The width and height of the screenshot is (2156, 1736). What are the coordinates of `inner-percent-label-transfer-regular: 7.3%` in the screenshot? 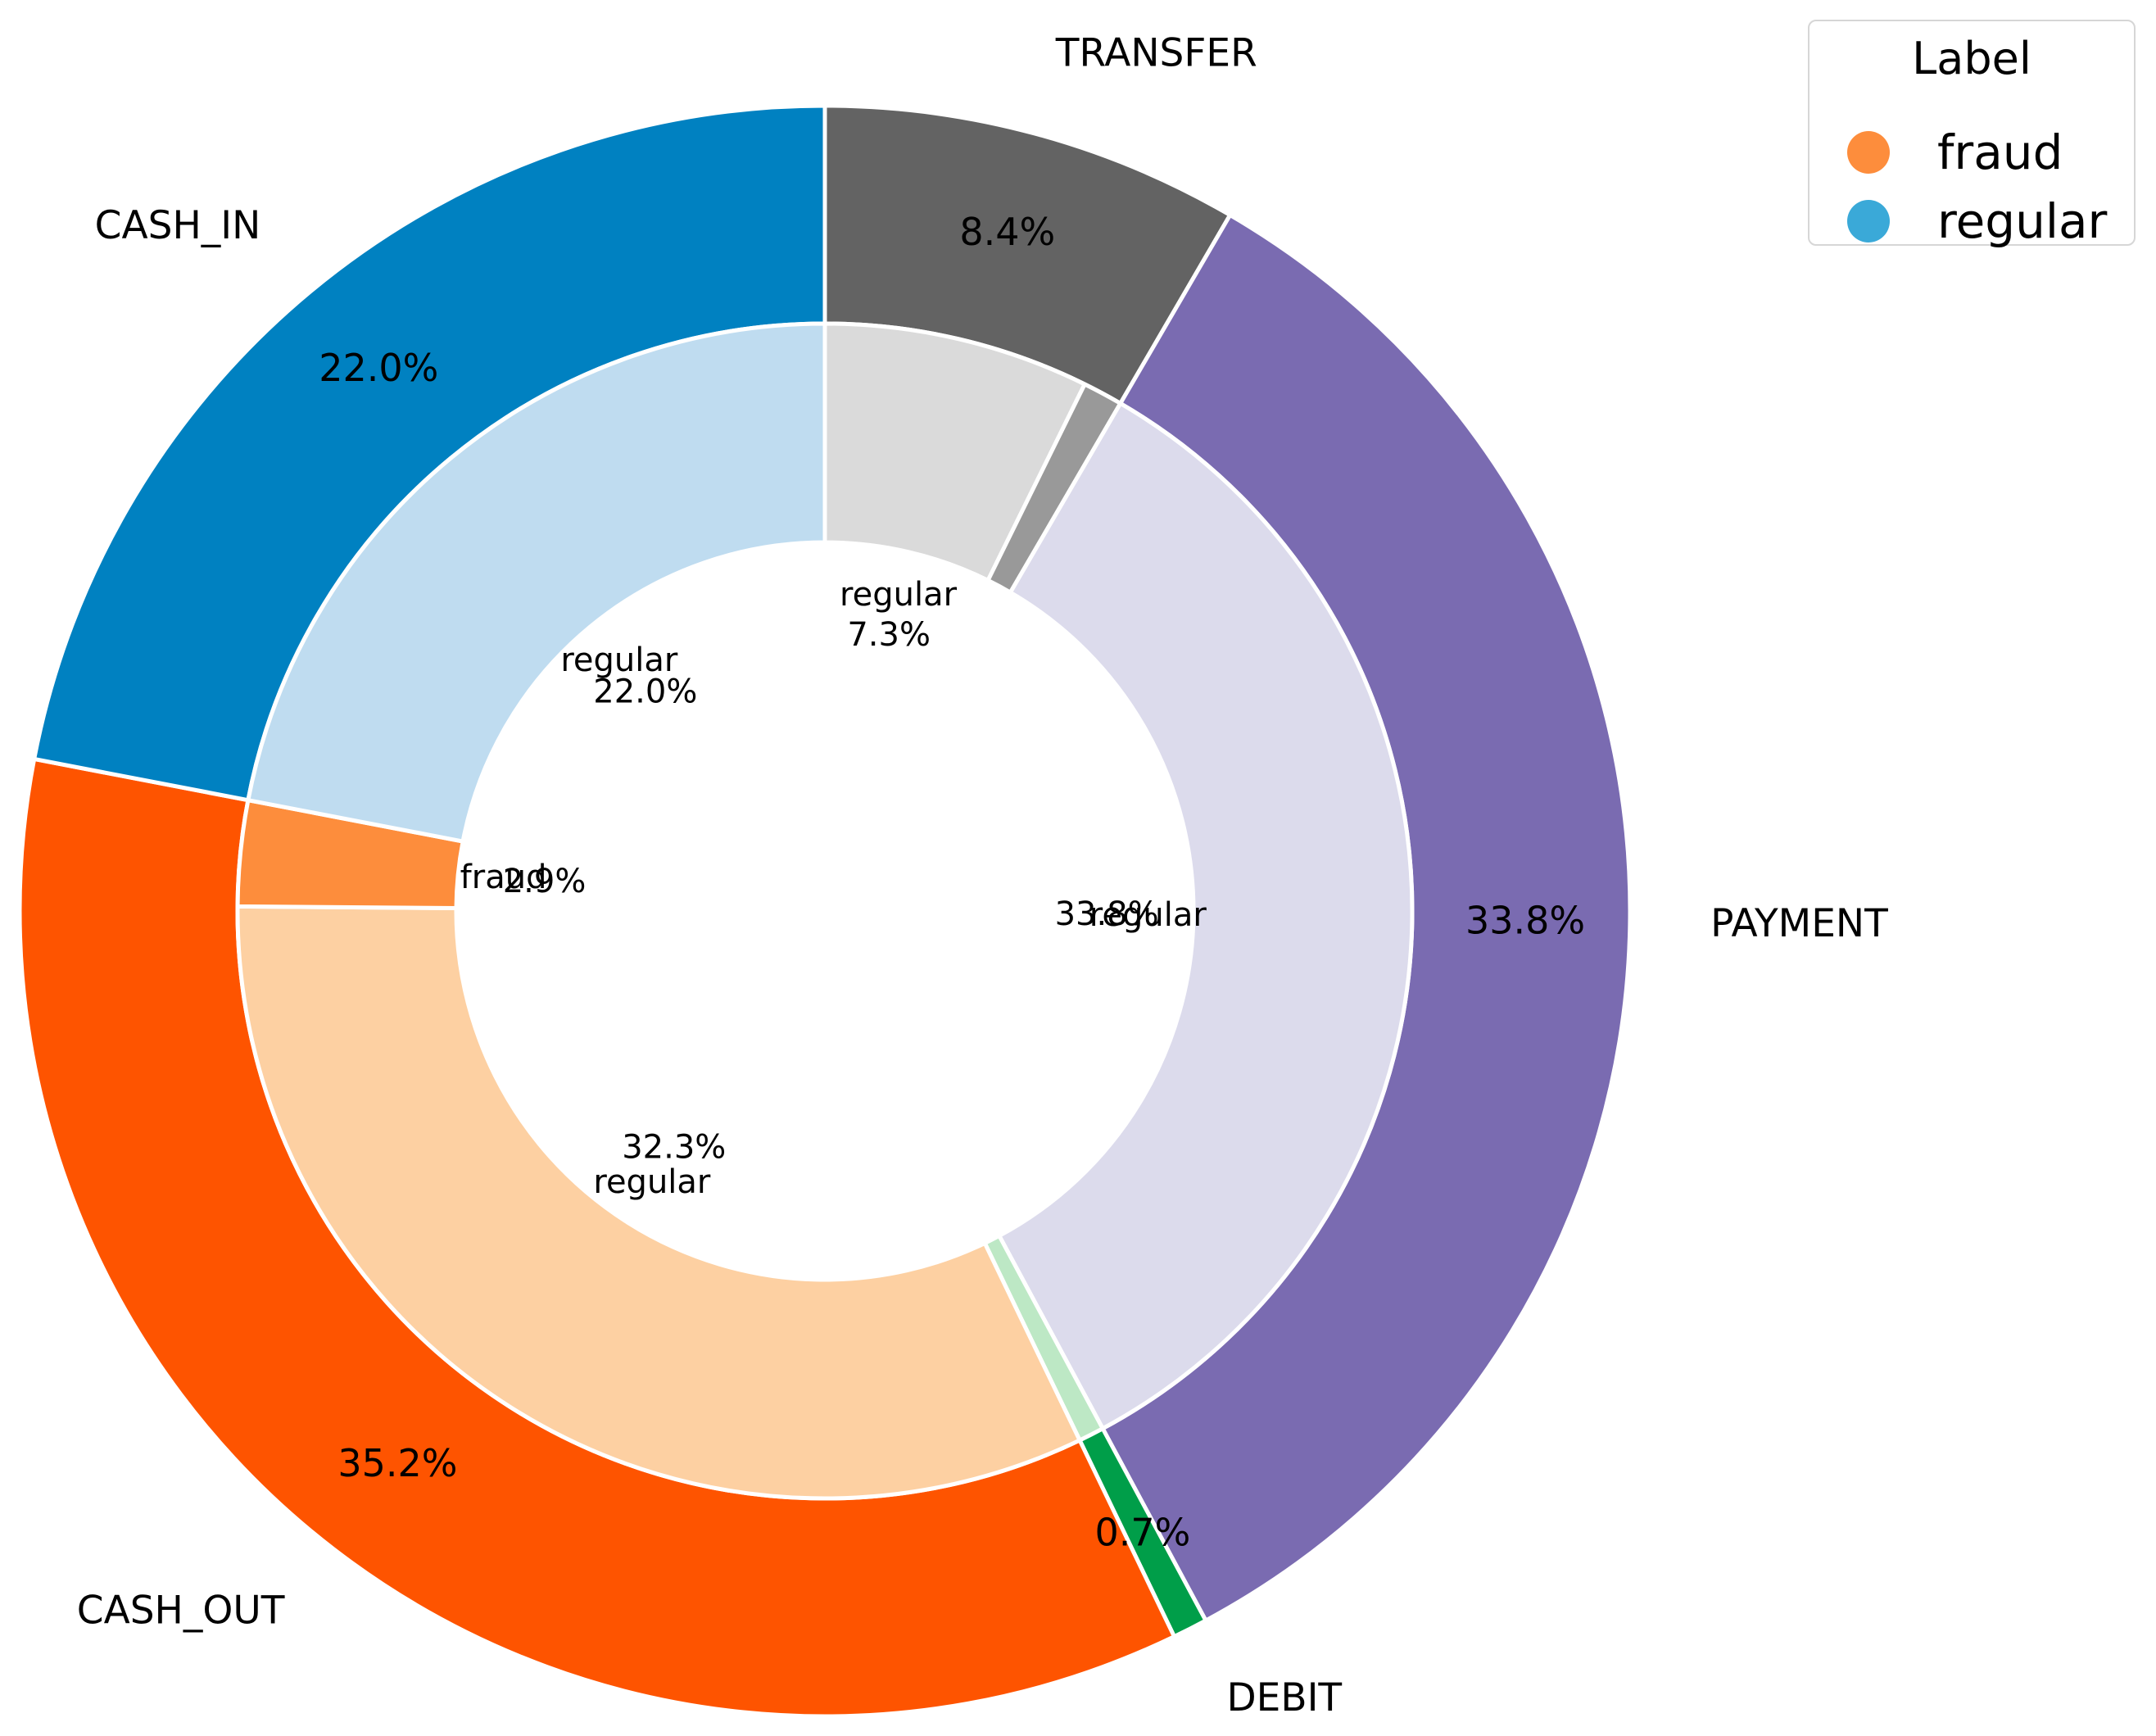 It's located at (889, 635).